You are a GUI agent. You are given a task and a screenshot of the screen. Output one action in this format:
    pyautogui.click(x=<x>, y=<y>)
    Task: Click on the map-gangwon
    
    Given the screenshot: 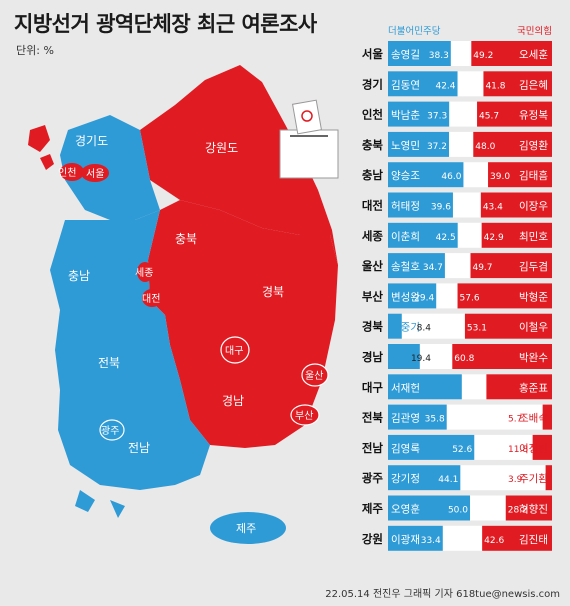 What is the action you would take?
    pyautogui.click(x=239, y=165)
    